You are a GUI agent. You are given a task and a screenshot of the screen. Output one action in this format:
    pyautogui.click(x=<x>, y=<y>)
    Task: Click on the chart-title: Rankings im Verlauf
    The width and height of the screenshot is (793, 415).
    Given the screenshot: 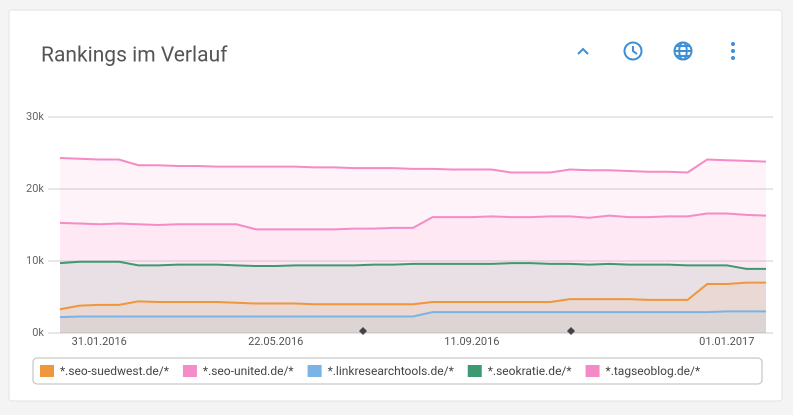 What is the action you would take?
    pyautogui.click(x=134, y=56)
    